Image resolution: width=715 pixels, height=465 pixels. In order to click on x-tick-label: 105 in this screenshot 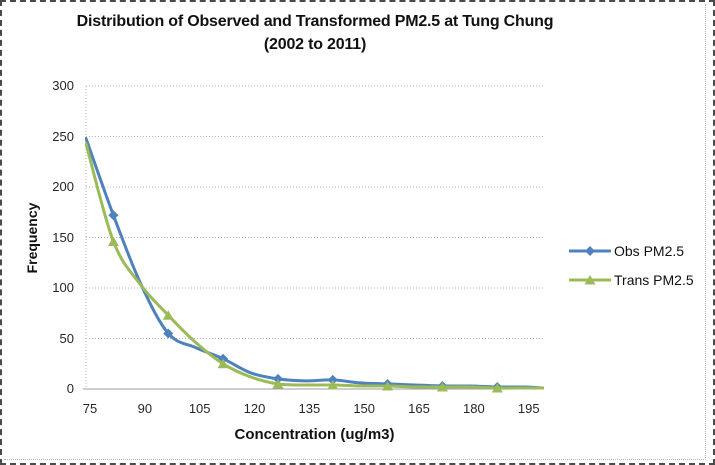, I will do `click(199, 408)`.